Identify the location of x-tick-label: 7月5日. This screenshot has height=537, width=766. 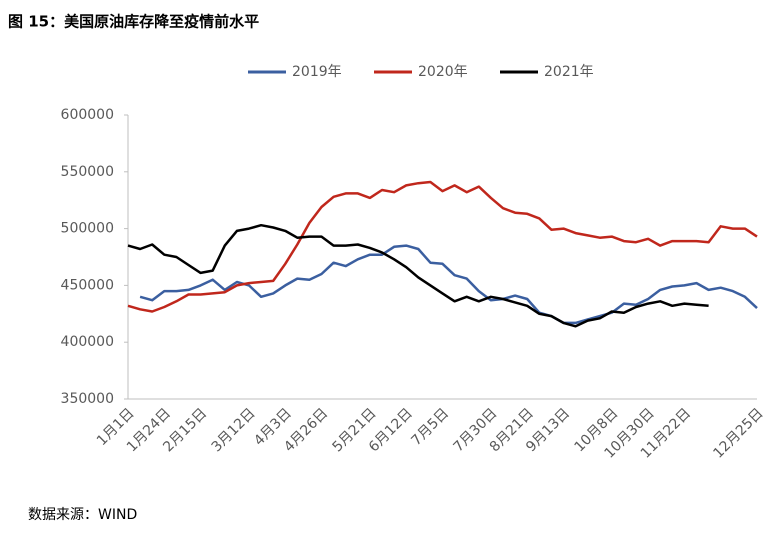
(430, 427).